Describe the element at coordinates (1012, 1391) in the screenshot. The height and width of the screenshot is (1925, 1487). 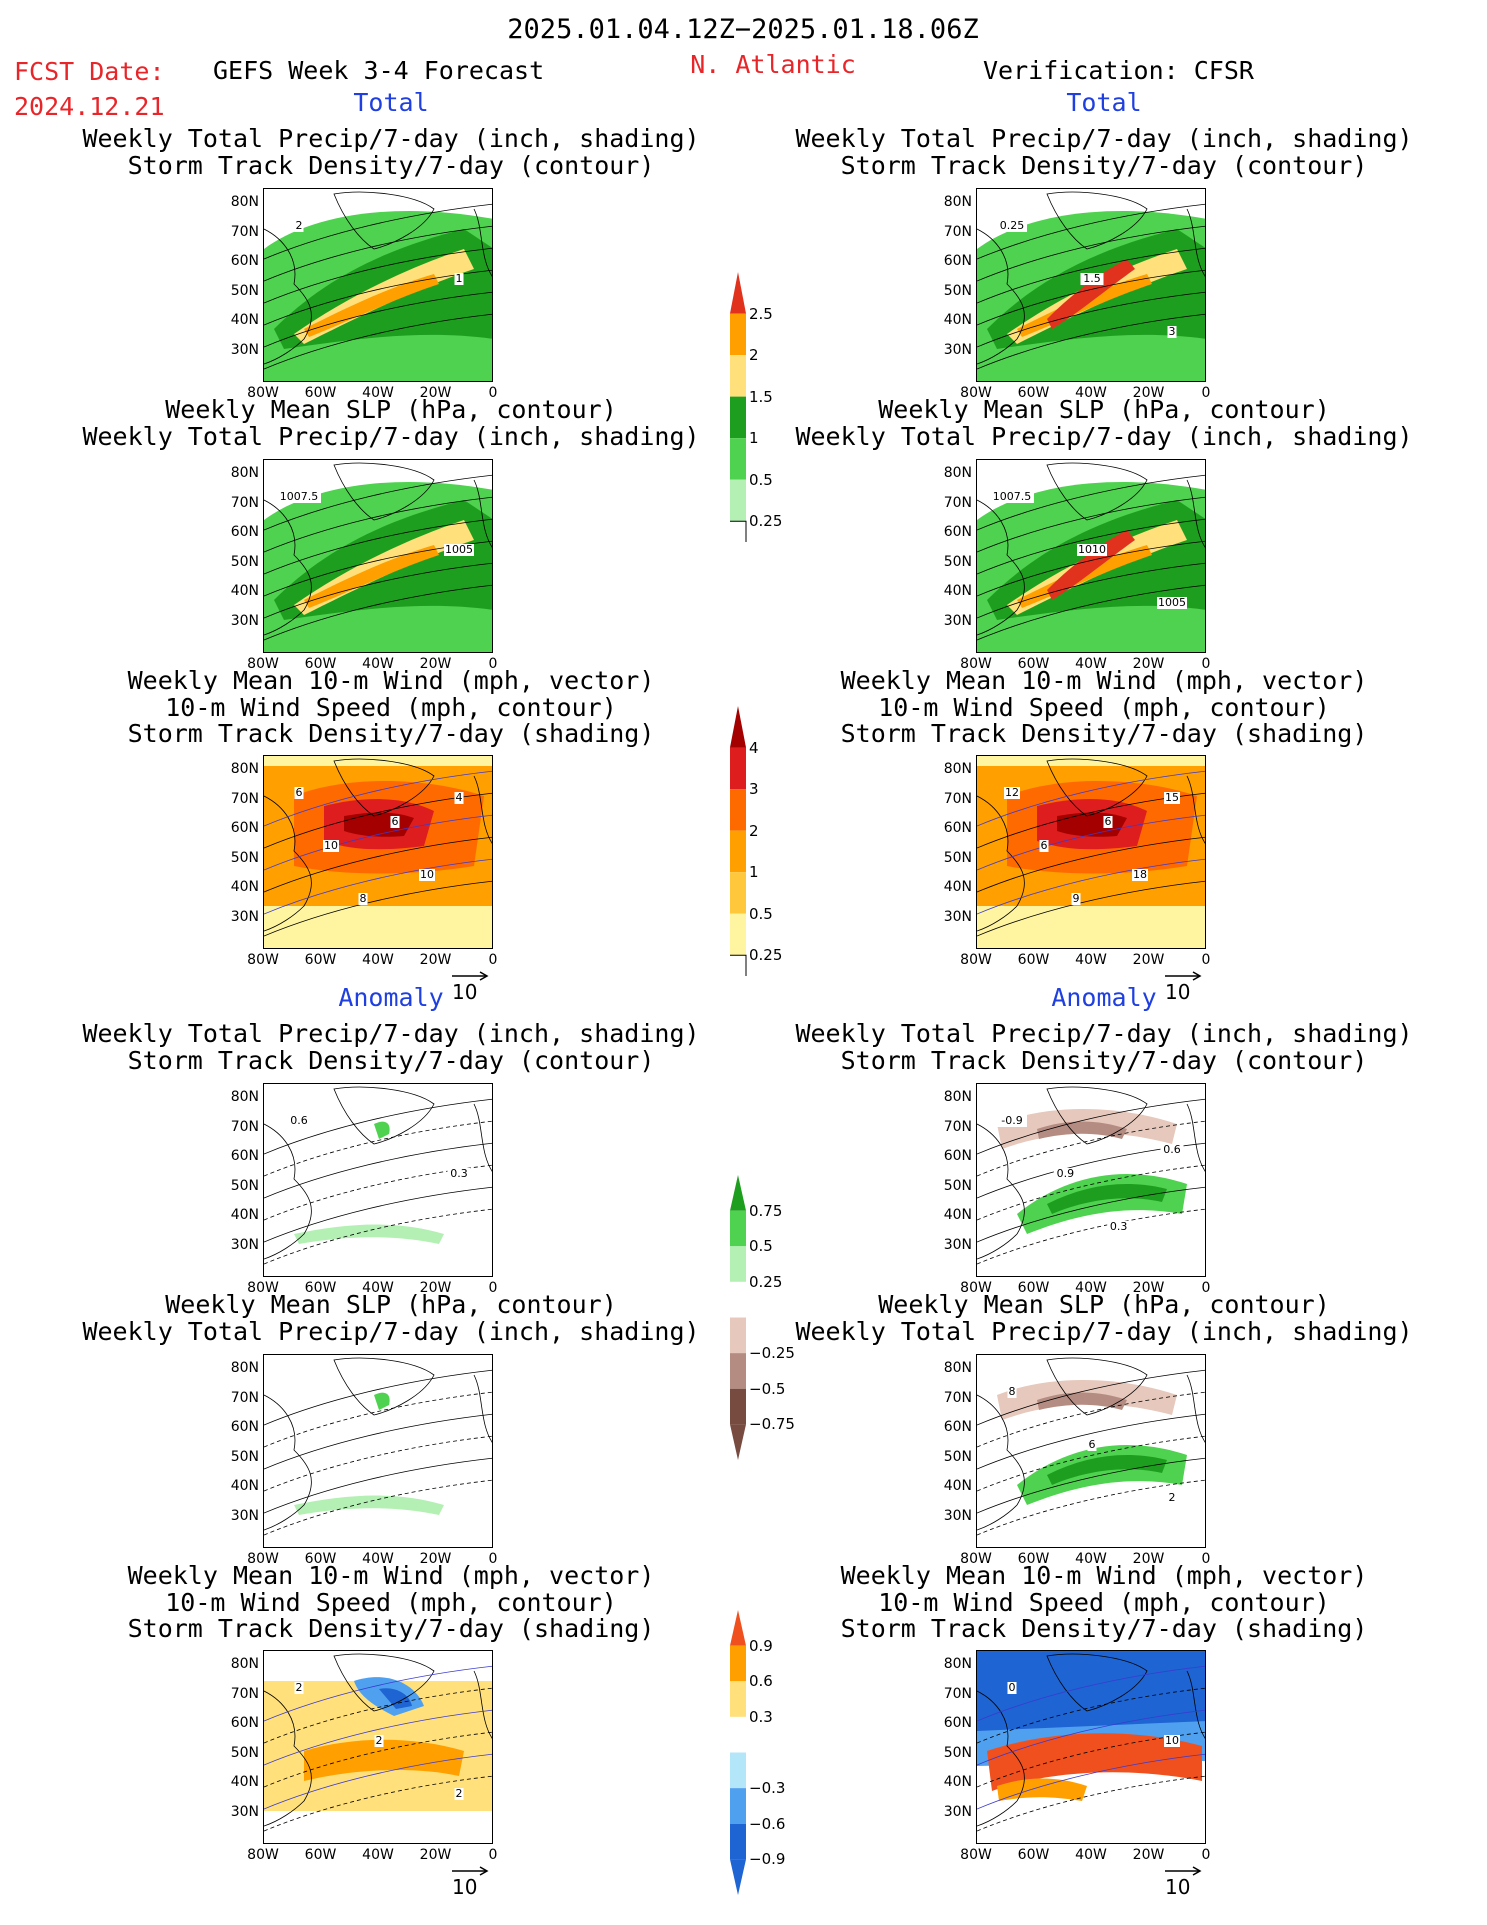
I see `contour-label: 8` at that location.